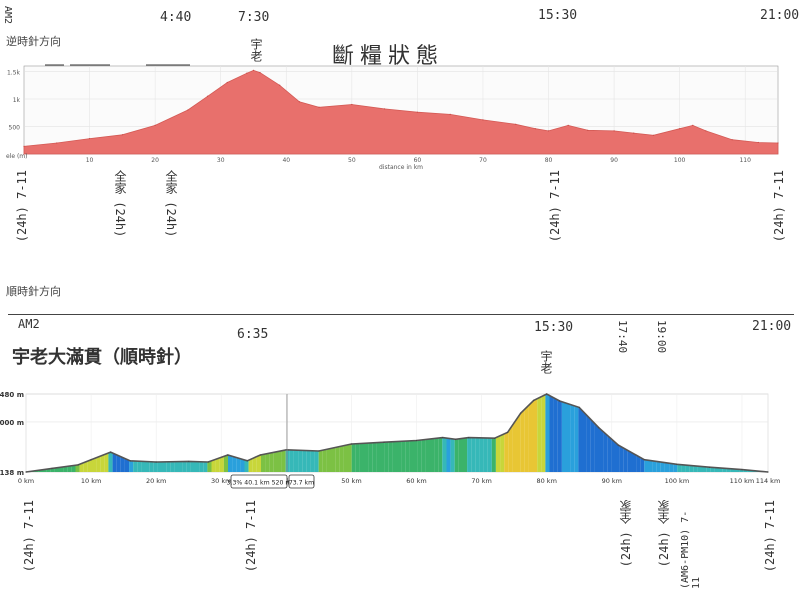 The height and width of the screenshot is (589, 800). Describe the element at coordinates (614, 160) in the screenshot. I see `top-xtick-label: 90` at that location.